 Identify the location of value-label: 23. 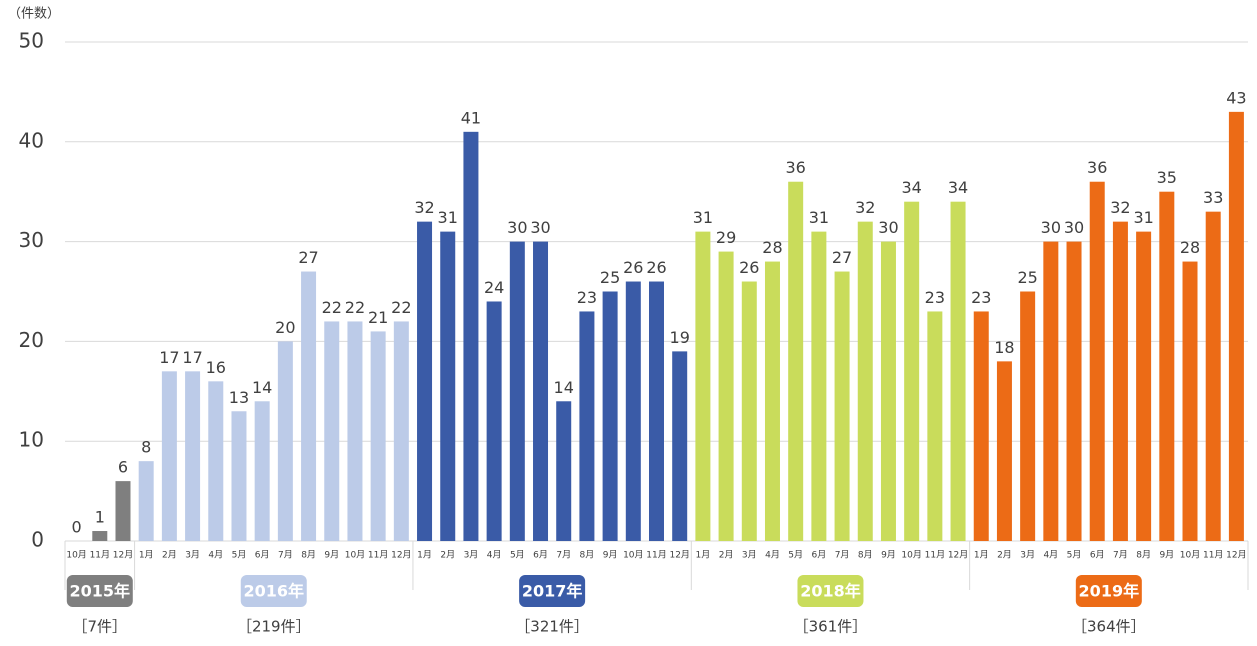
(935, 297).